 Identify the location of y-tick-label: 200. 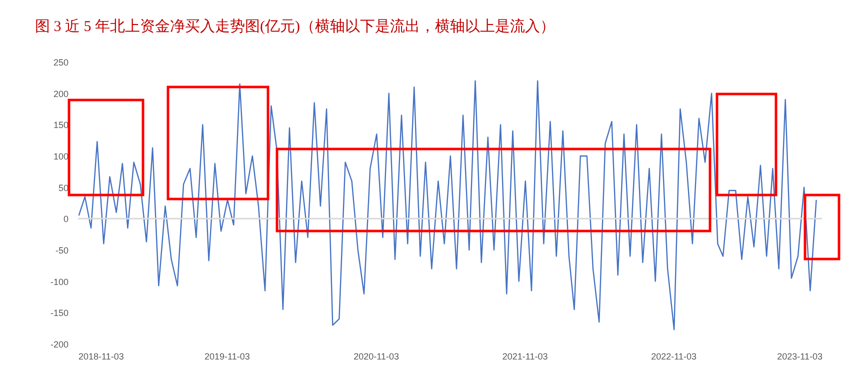
(60, 93).